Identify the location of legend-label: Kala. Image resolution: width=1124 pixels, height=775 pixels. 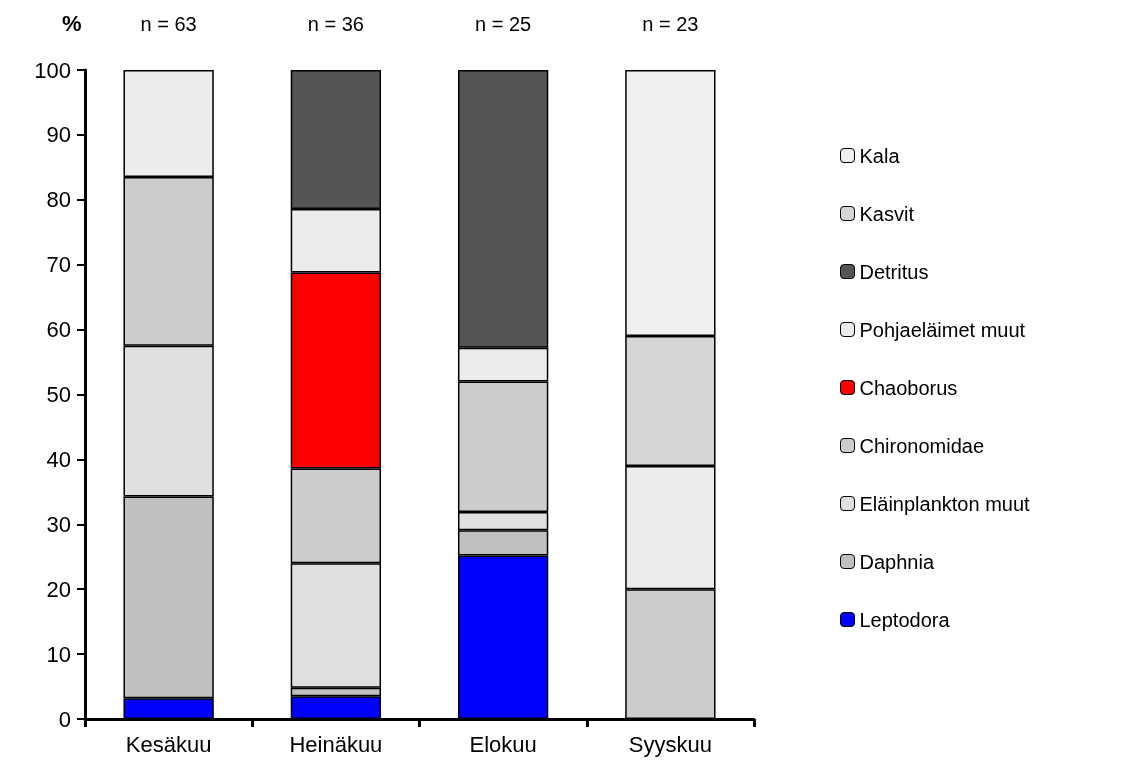
(880, 155).